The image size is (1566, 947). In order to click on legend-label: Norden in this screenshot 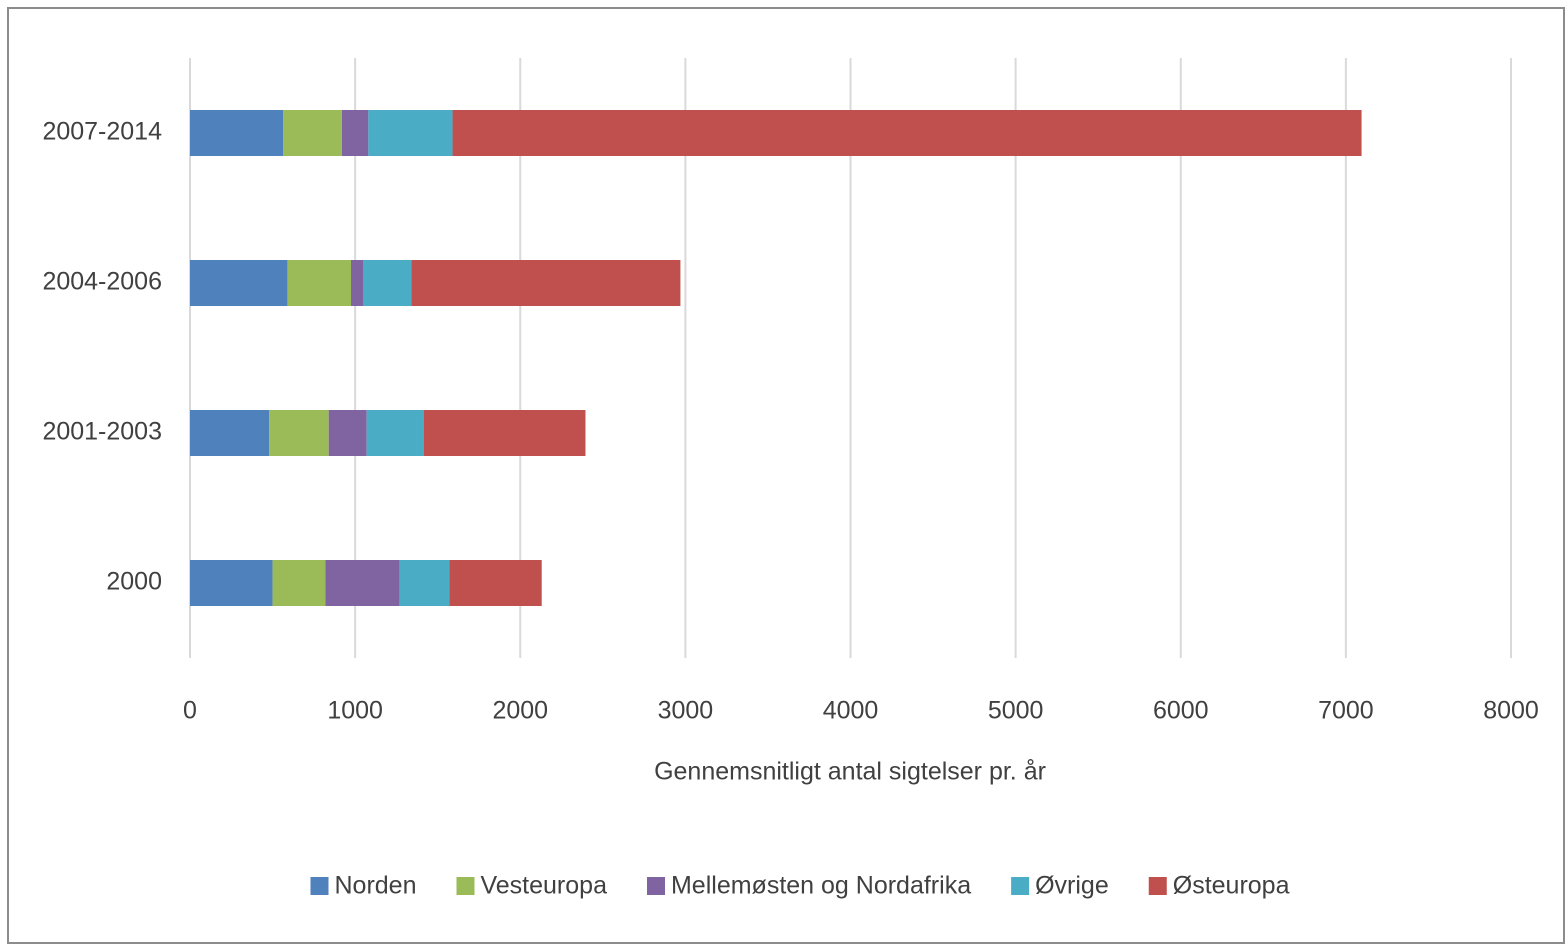, I will do `click(375, 886)`.